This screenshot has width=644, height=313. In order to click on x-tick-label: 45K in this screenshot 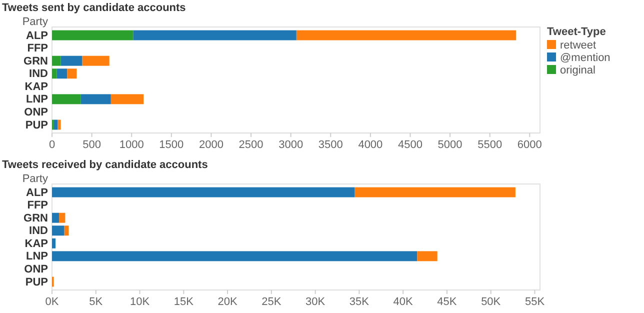, I will do `click(447, 302)`.